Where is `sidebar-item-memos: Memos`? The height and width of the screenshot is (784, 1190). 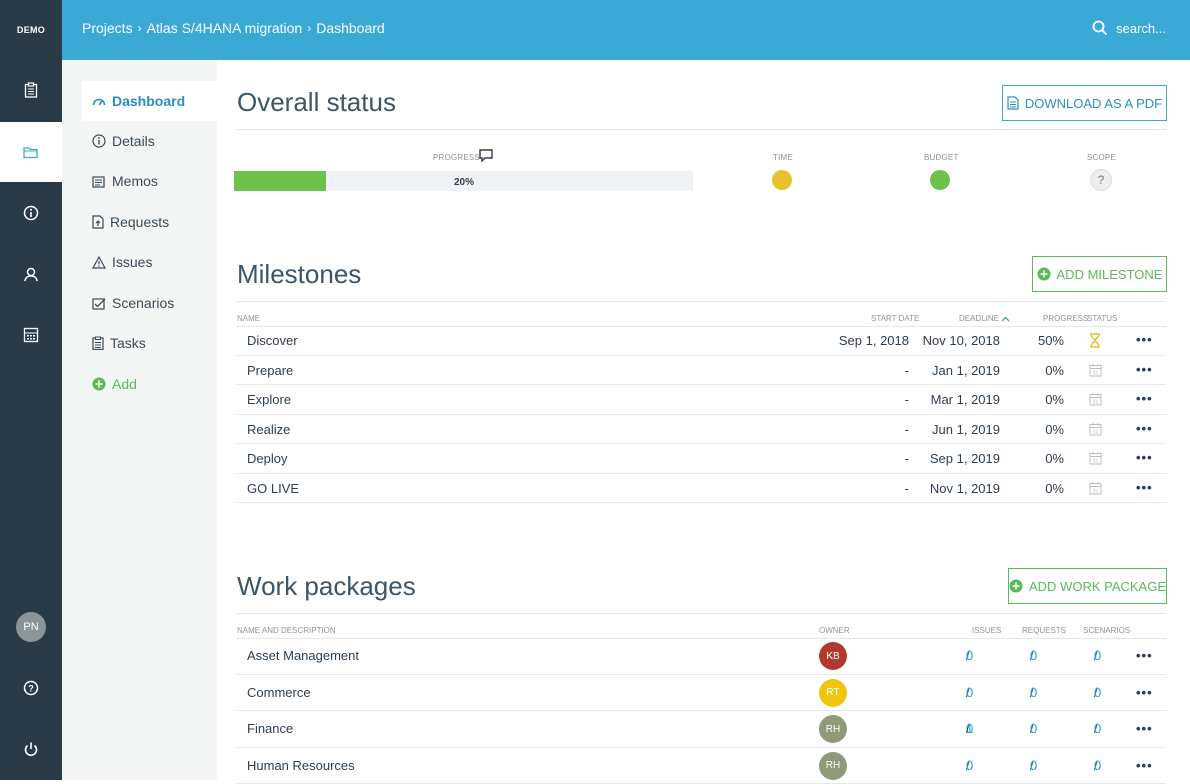
sidebar-item-memos: Memos is located at coordinates (149, 181).